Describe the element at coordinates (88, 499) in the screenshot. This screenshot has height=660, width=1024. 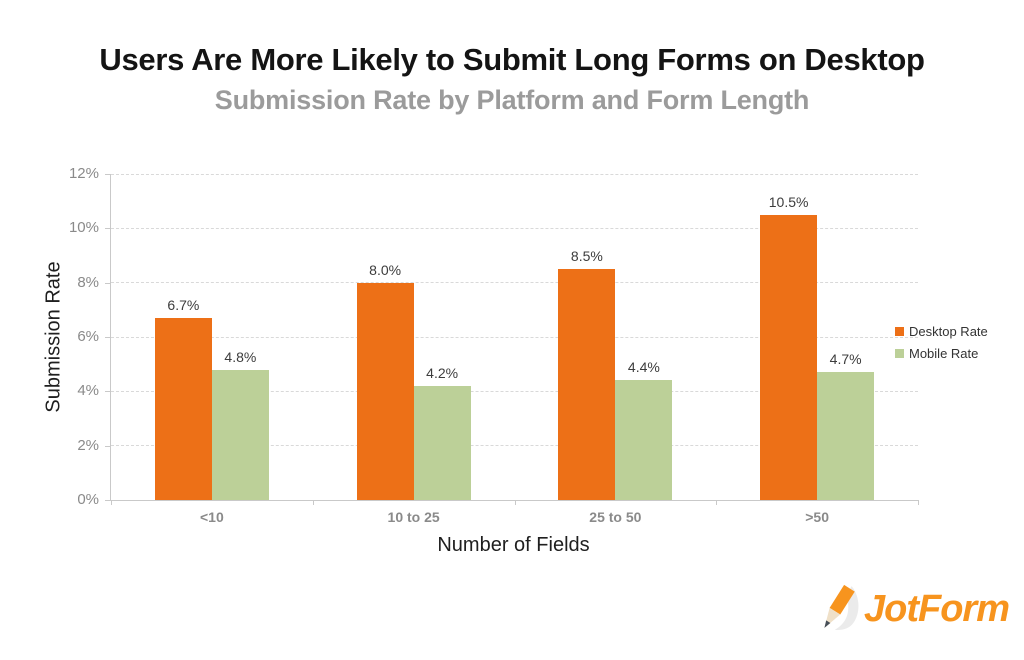
I see `y-axis-tick-label: 0%` at that location.